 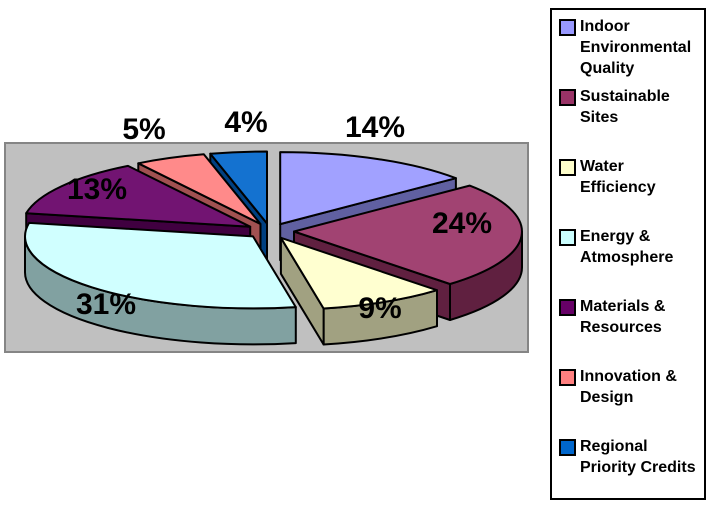 I want to click on legend-item-sustainable-sites: Sustainable Sites, so click(x=631, y=121).